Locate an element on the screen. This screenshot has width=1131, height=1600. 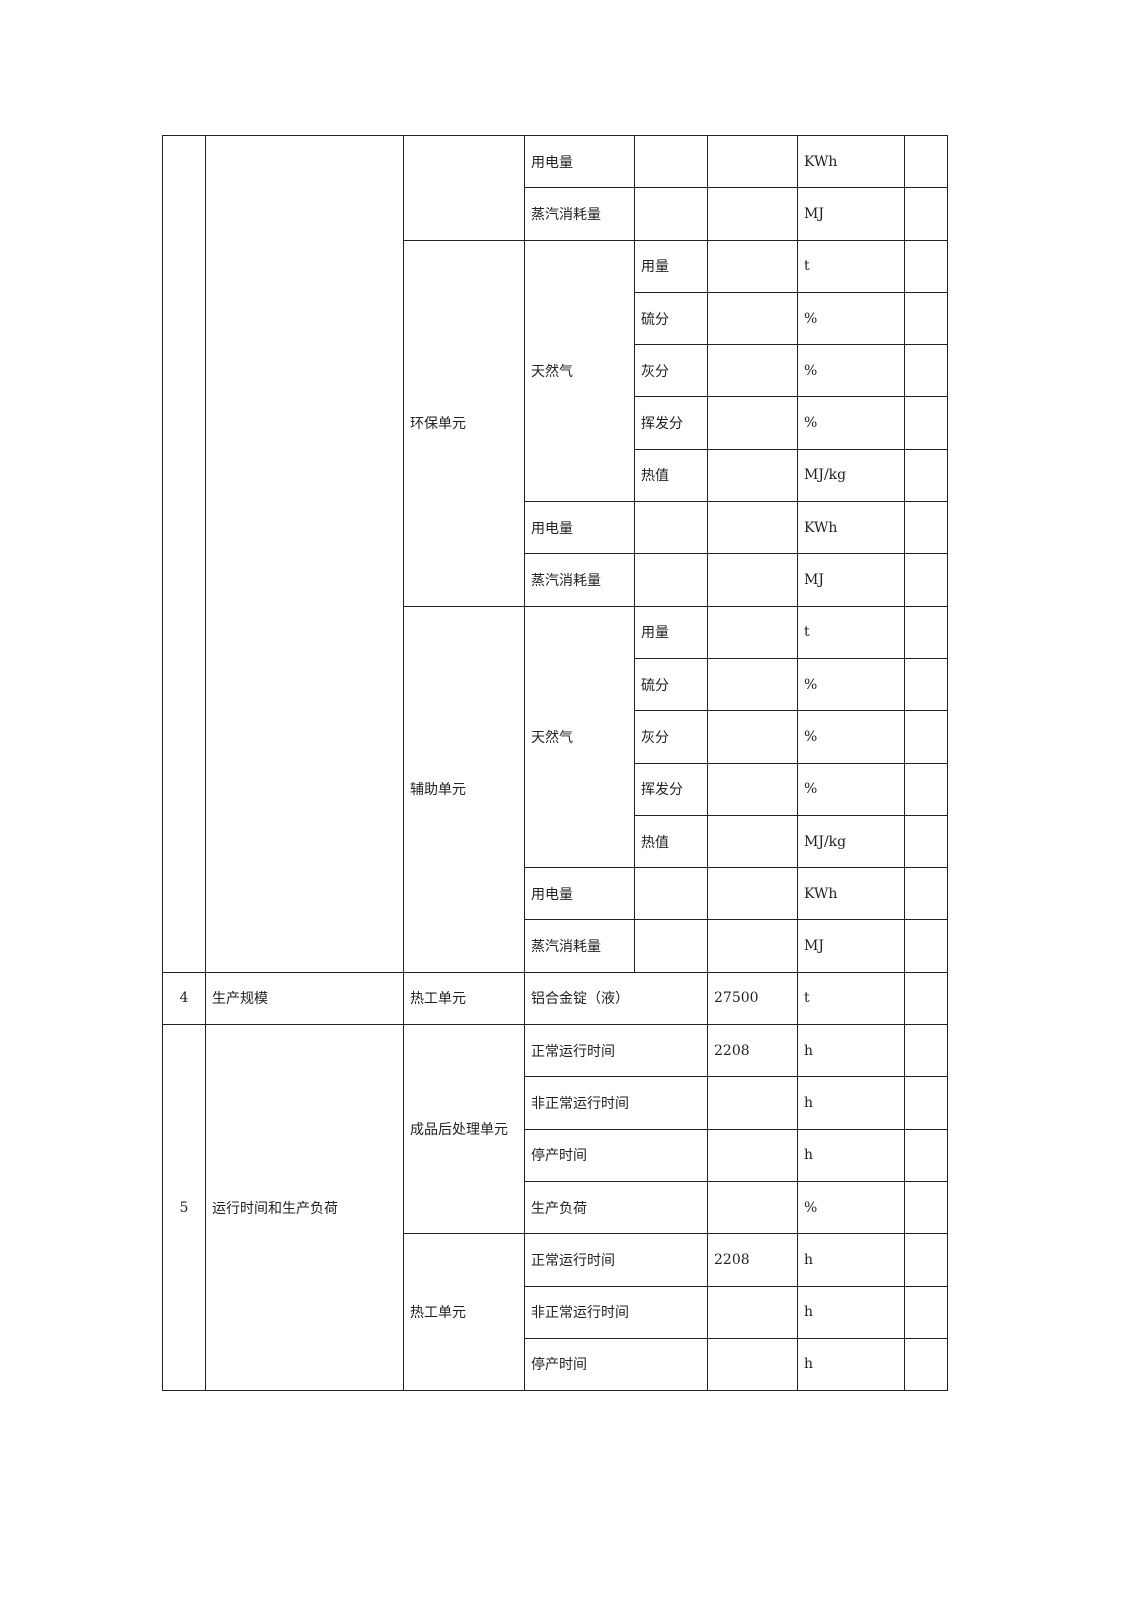
table-cell: 铝合金锭（液） is located at coordinates (616, 998).